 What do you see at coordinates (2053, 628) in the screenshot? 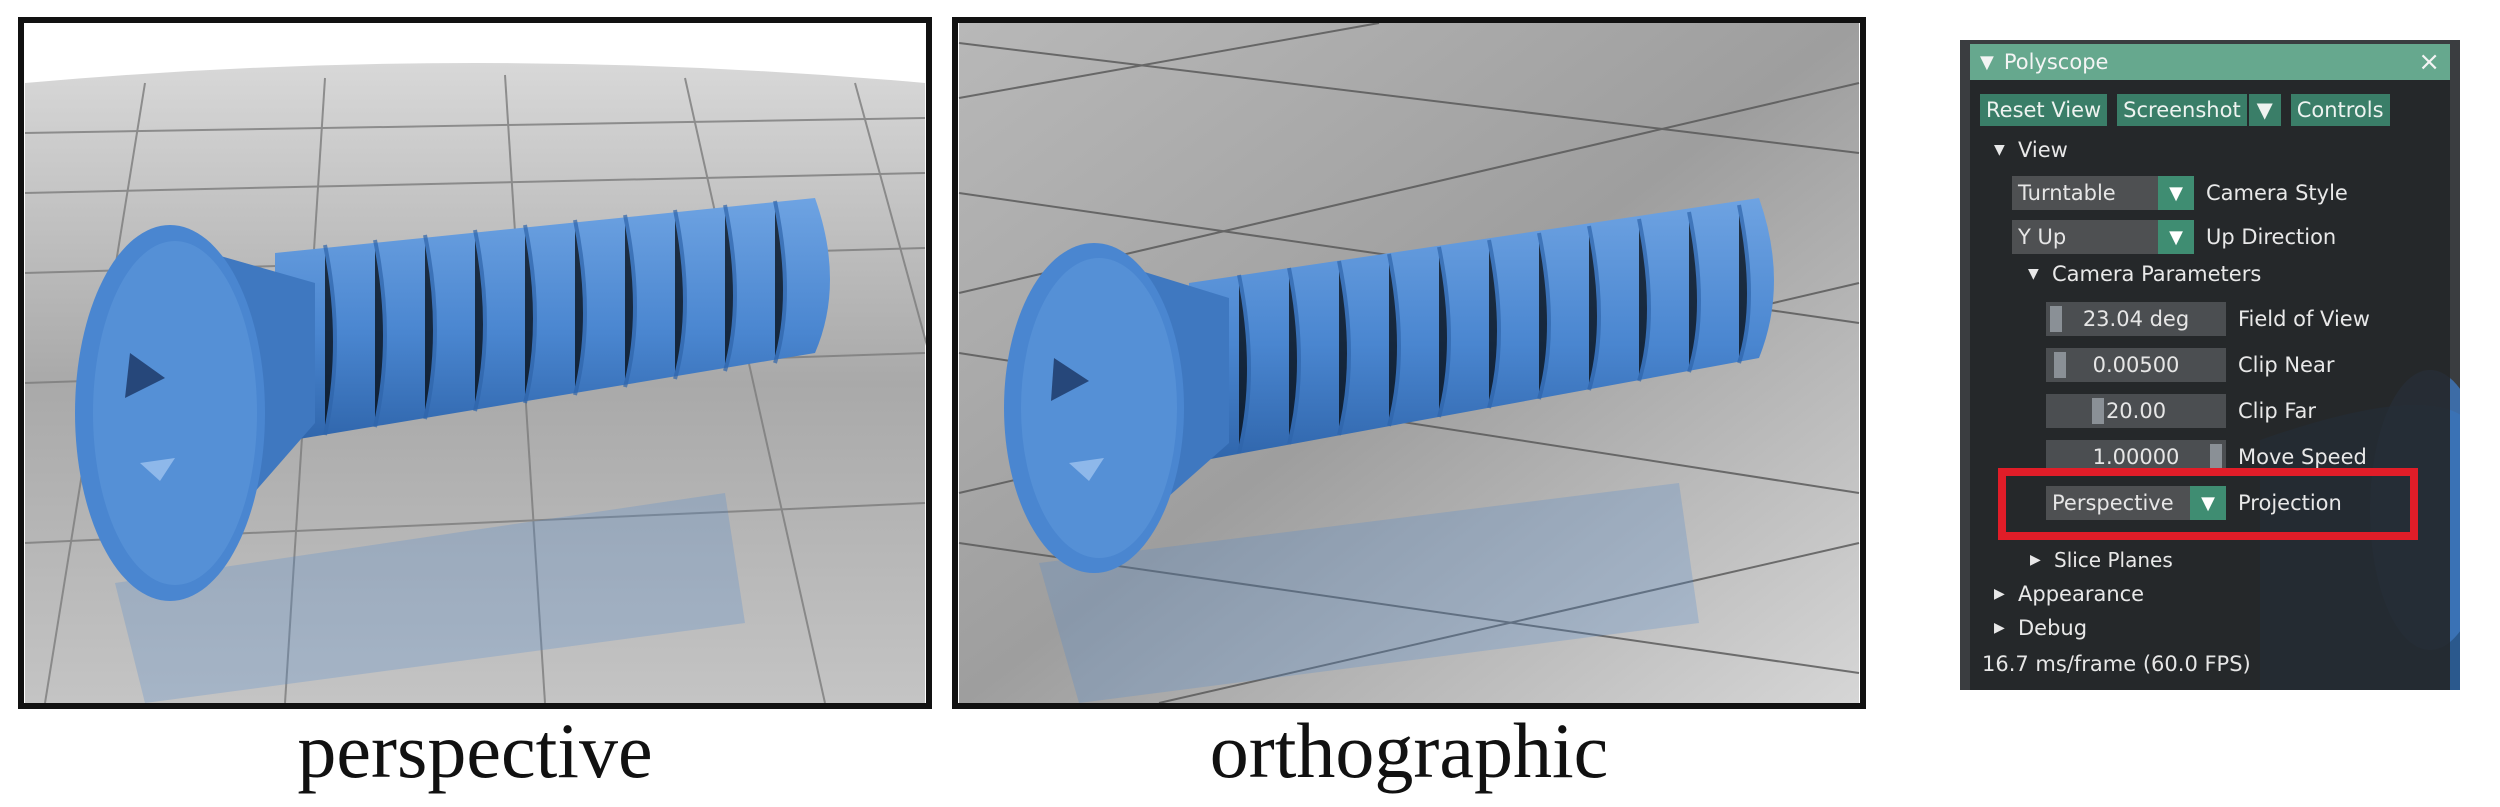
I see `tree-debug-label: Debug` at bounding box center [2053, 628].